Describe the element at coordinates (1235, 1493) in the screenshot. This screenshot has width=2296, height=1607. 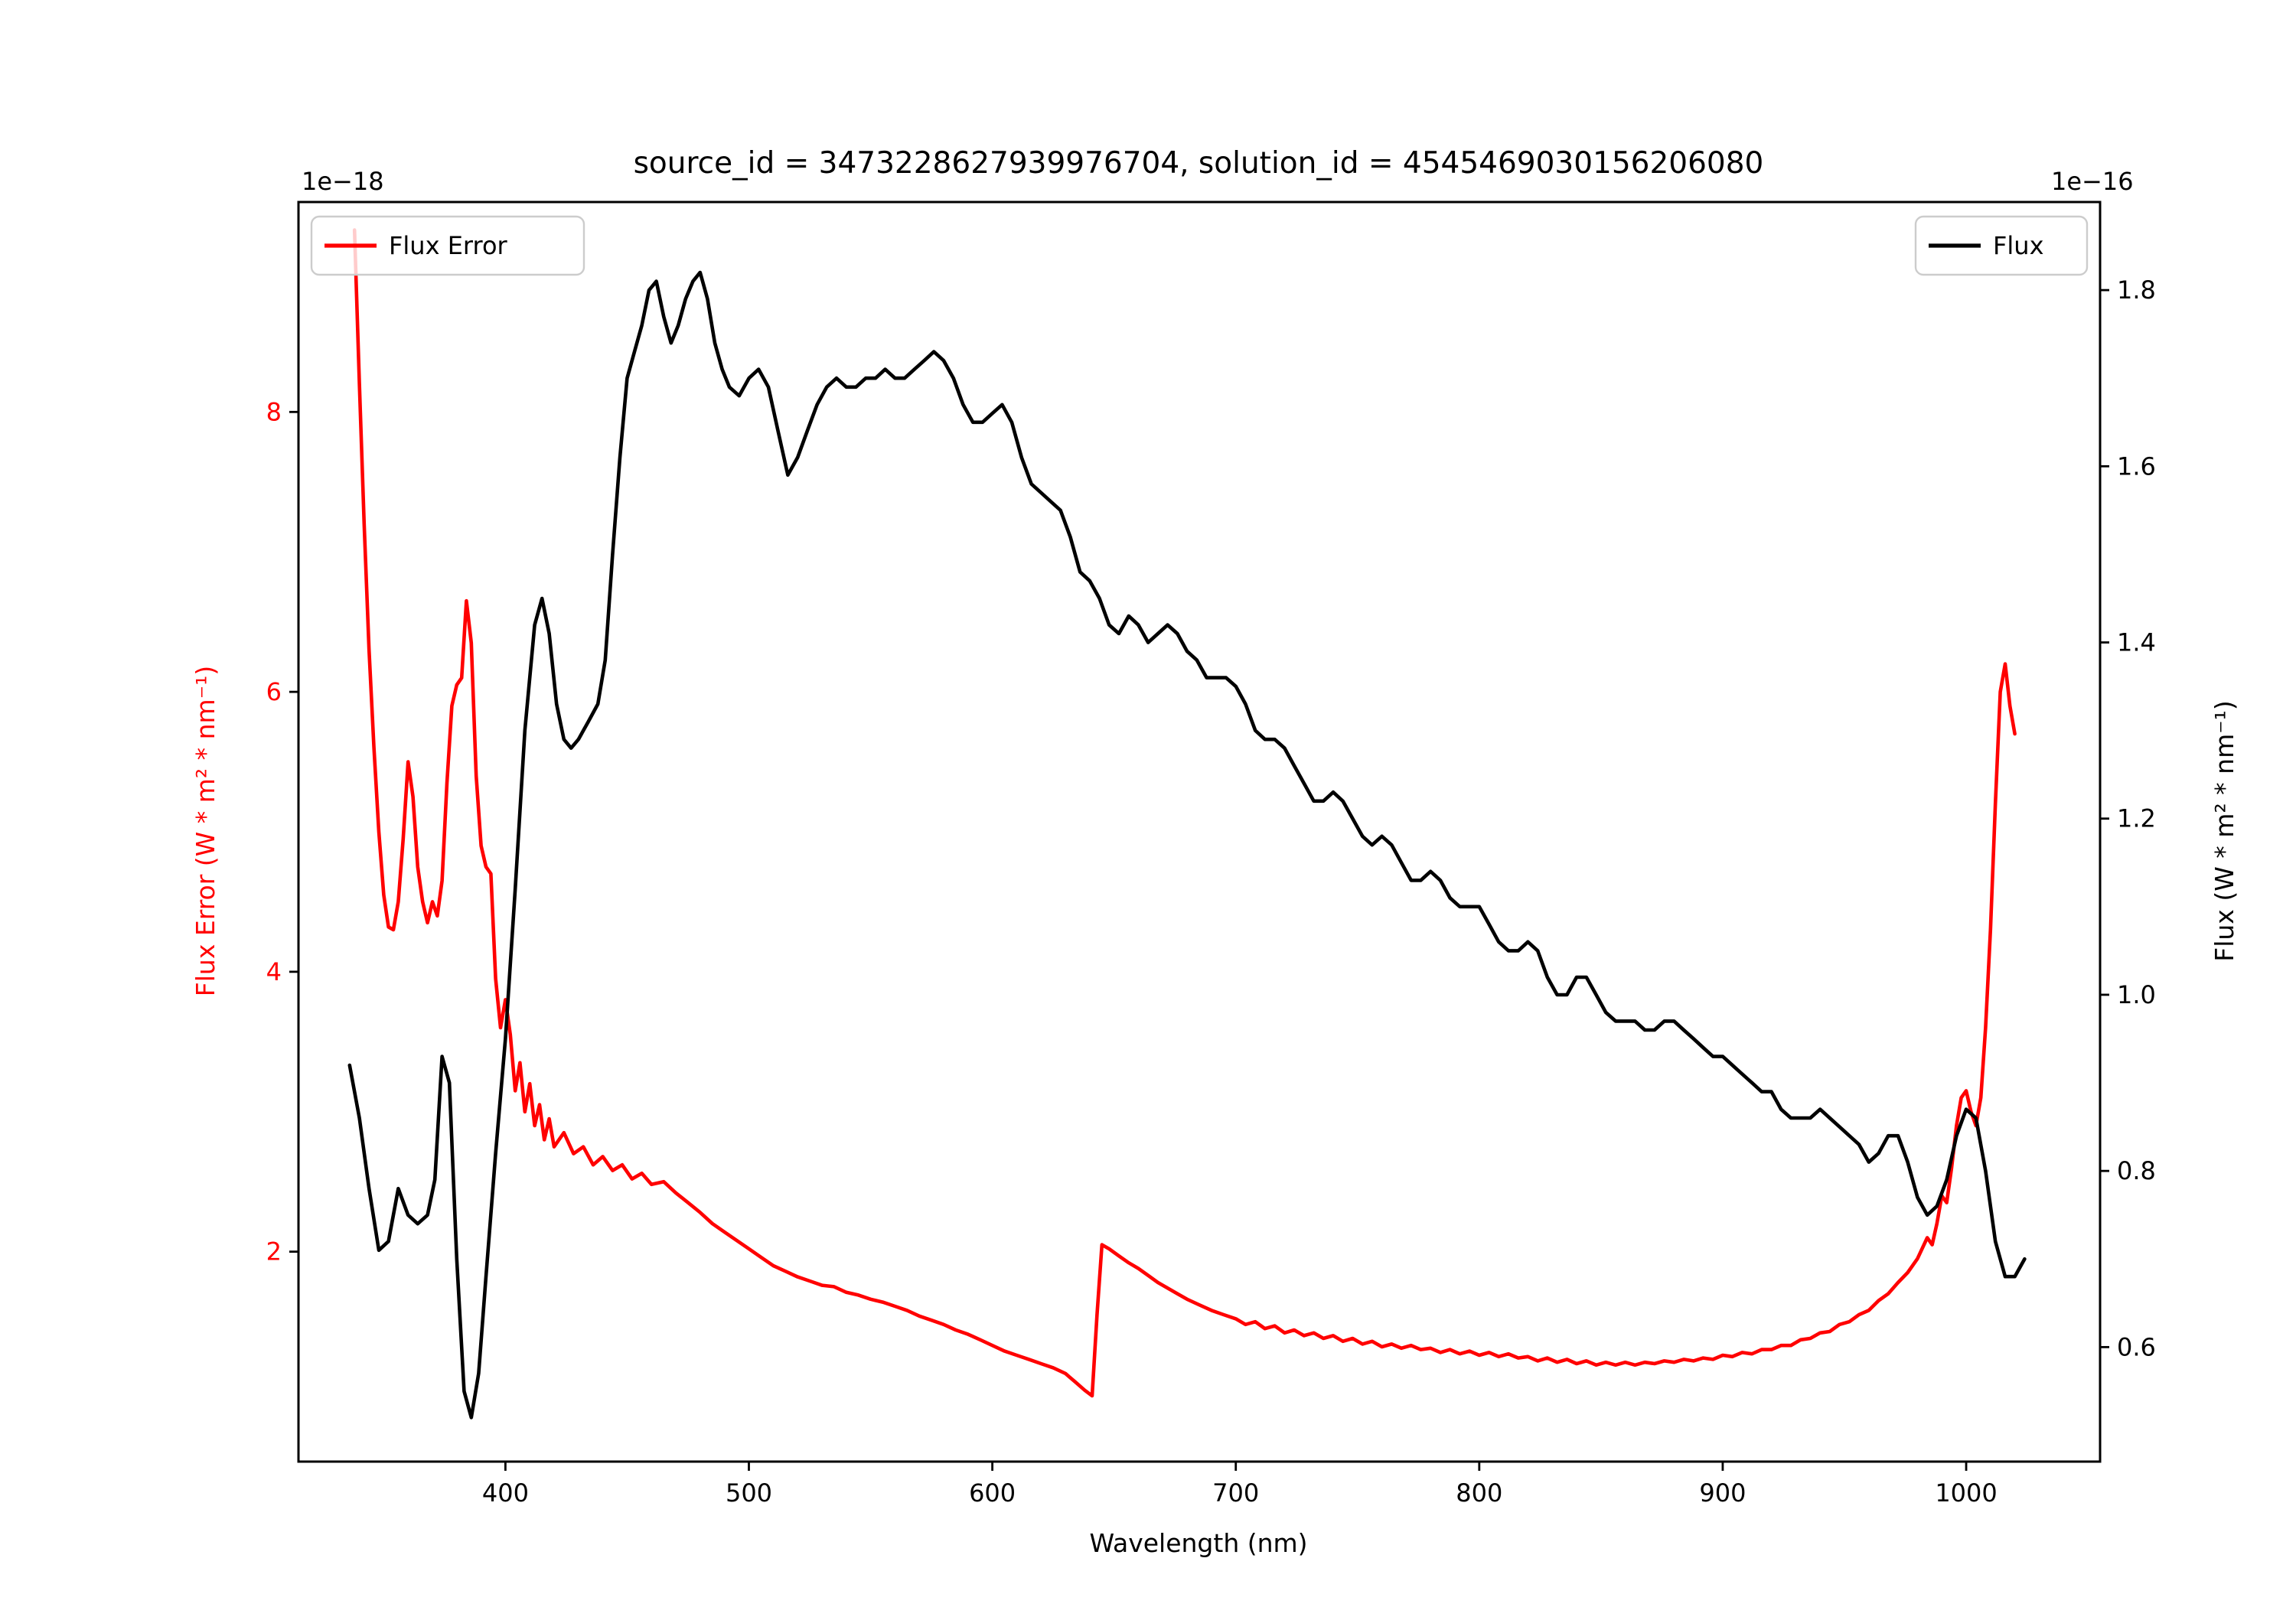
I see `x-tick-label: 700` at that location.